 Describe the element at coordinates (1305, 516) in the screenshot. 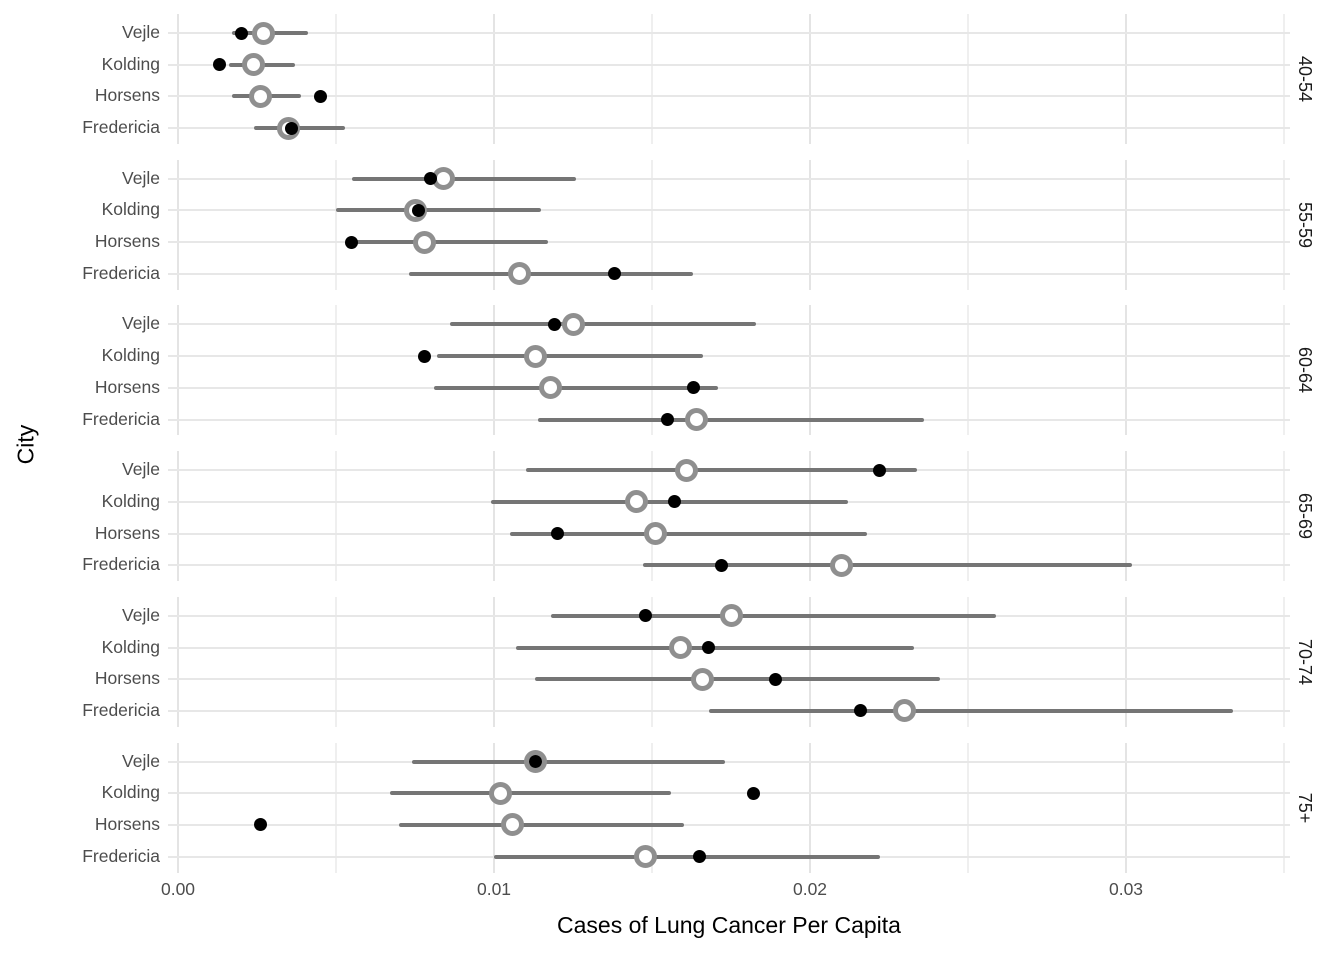

I see `facet-strip-label: 65-69` at that location.